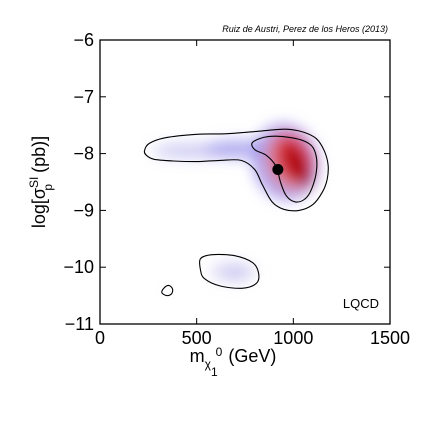 The width and height of the screenshot is (421, 421). I want to click on y-label-prefix: log[σ, so click(39, 208).